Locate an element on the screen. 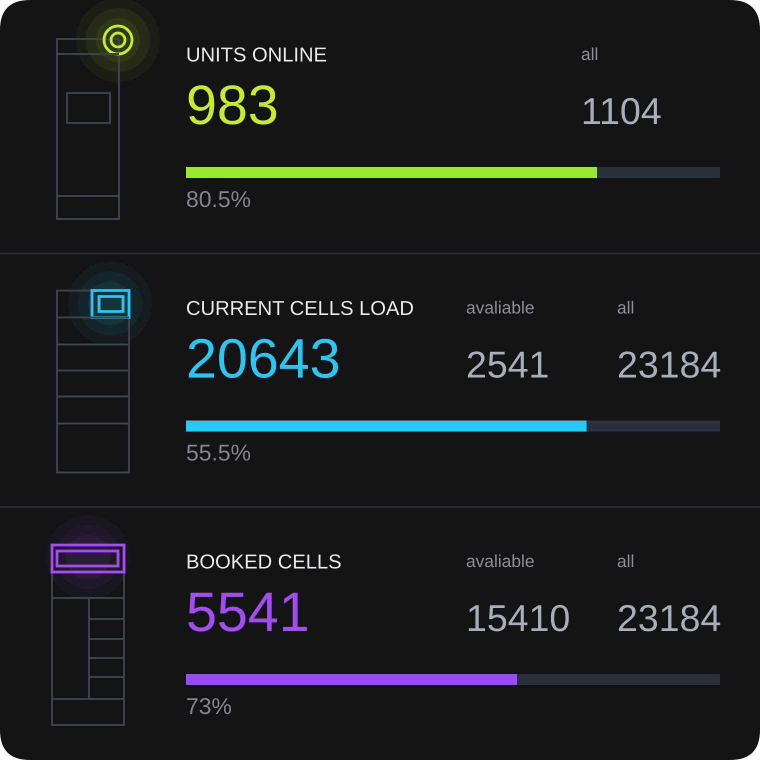 The image size is (760, 760). chart-title: CURRENT CELLS LOAD is located at coordinates (300, 308).